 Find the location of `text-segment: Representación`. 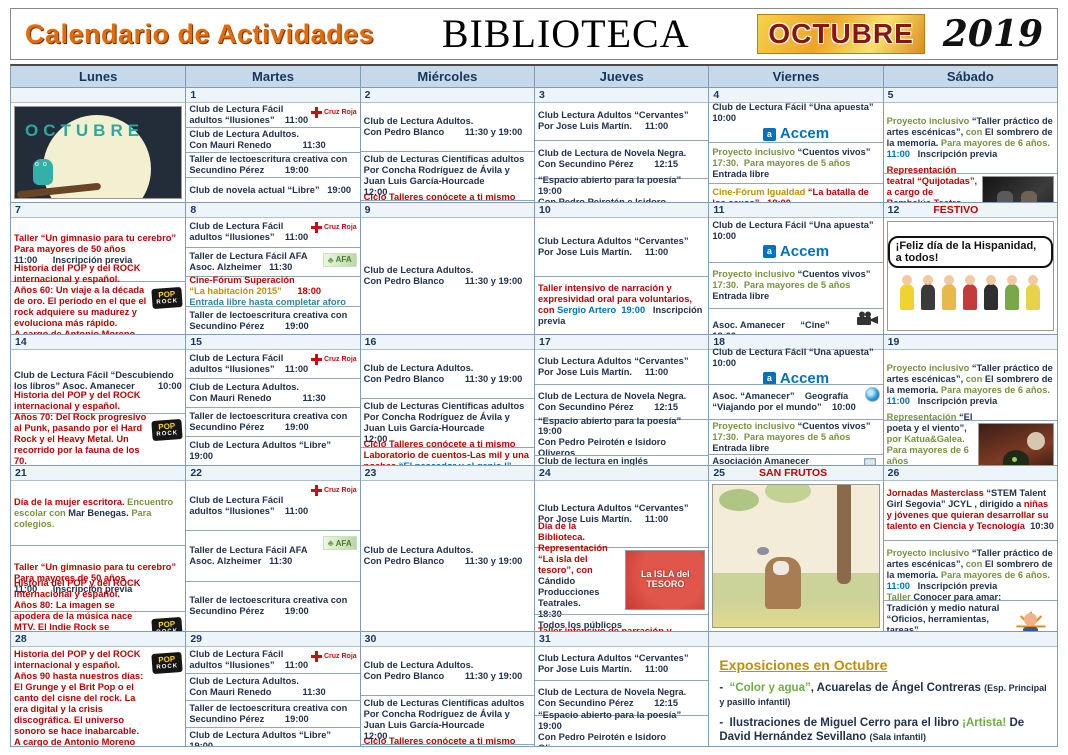

text-segment: Representación is located at coordinates (922, 416).